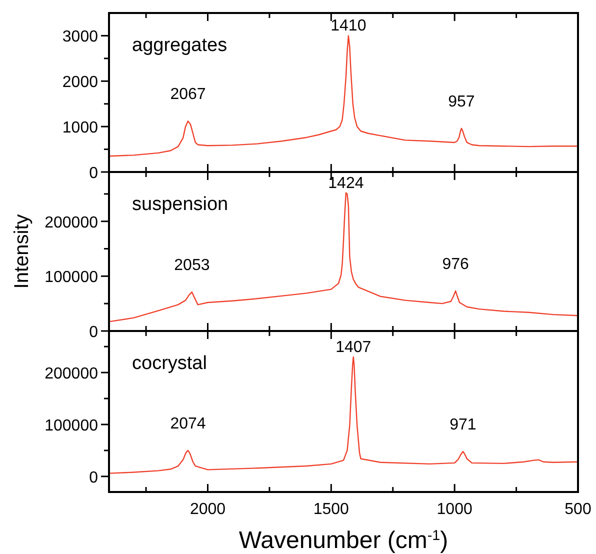  What do you see at coordinates (354, 347) in the screenshot?
I see `annotation: 1407` at bounding box center [354, 347].